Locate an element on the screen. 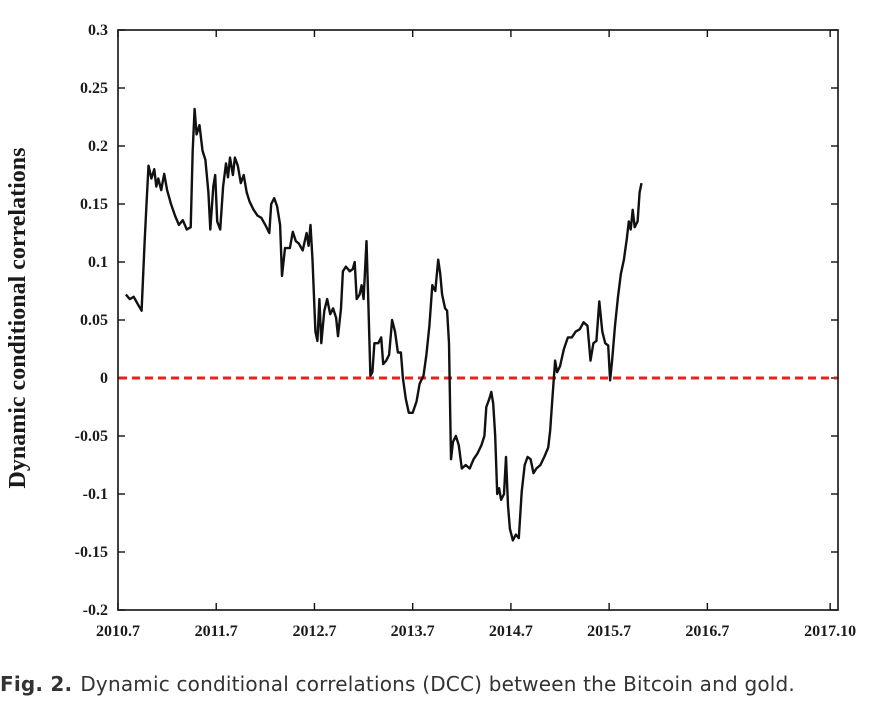 Image resolution: width=888 pixels, height=720 pixels. x-tick-label: 2015.7 is located at coordinates (609, 631).